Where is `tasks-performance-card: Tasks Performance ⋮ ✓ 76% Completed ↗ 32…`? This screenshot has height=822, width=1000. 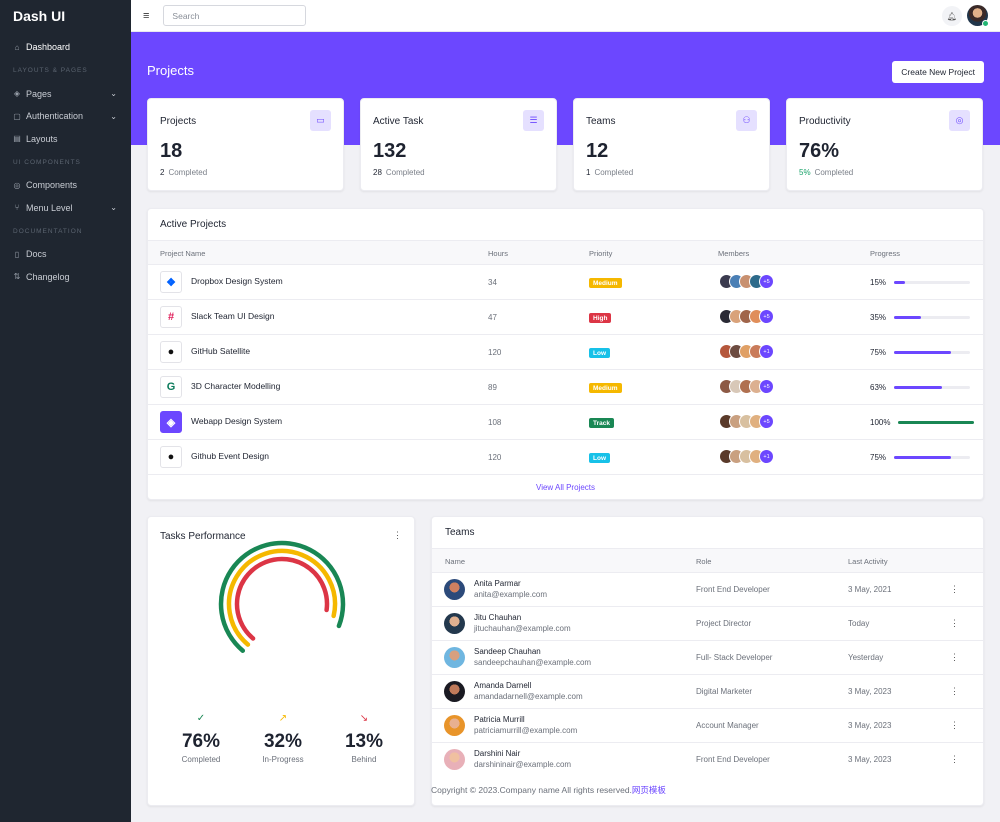
tasks-performance-card: Tasks Performance ⋮ ✓ 76% Completed ↗ 32… is located at coordinates (281, 661).